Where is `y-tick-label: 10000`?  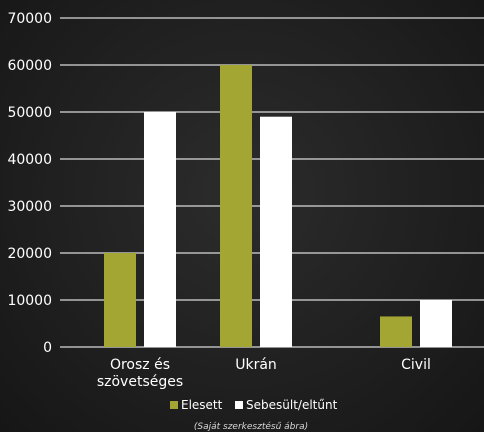 y-tick-label: 10000 is located at coordinates (29, 301).